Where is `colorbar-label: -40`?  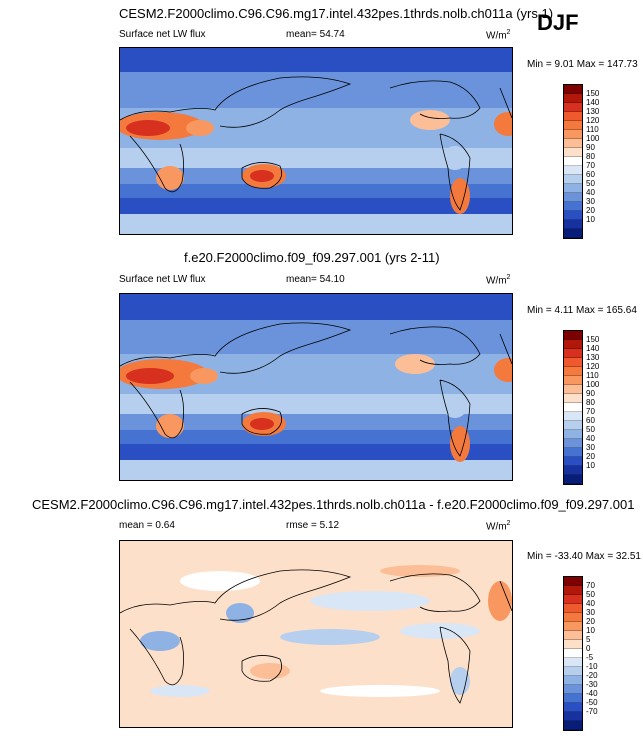 colorbar-label: -40 is located at coordinates (592, 693).